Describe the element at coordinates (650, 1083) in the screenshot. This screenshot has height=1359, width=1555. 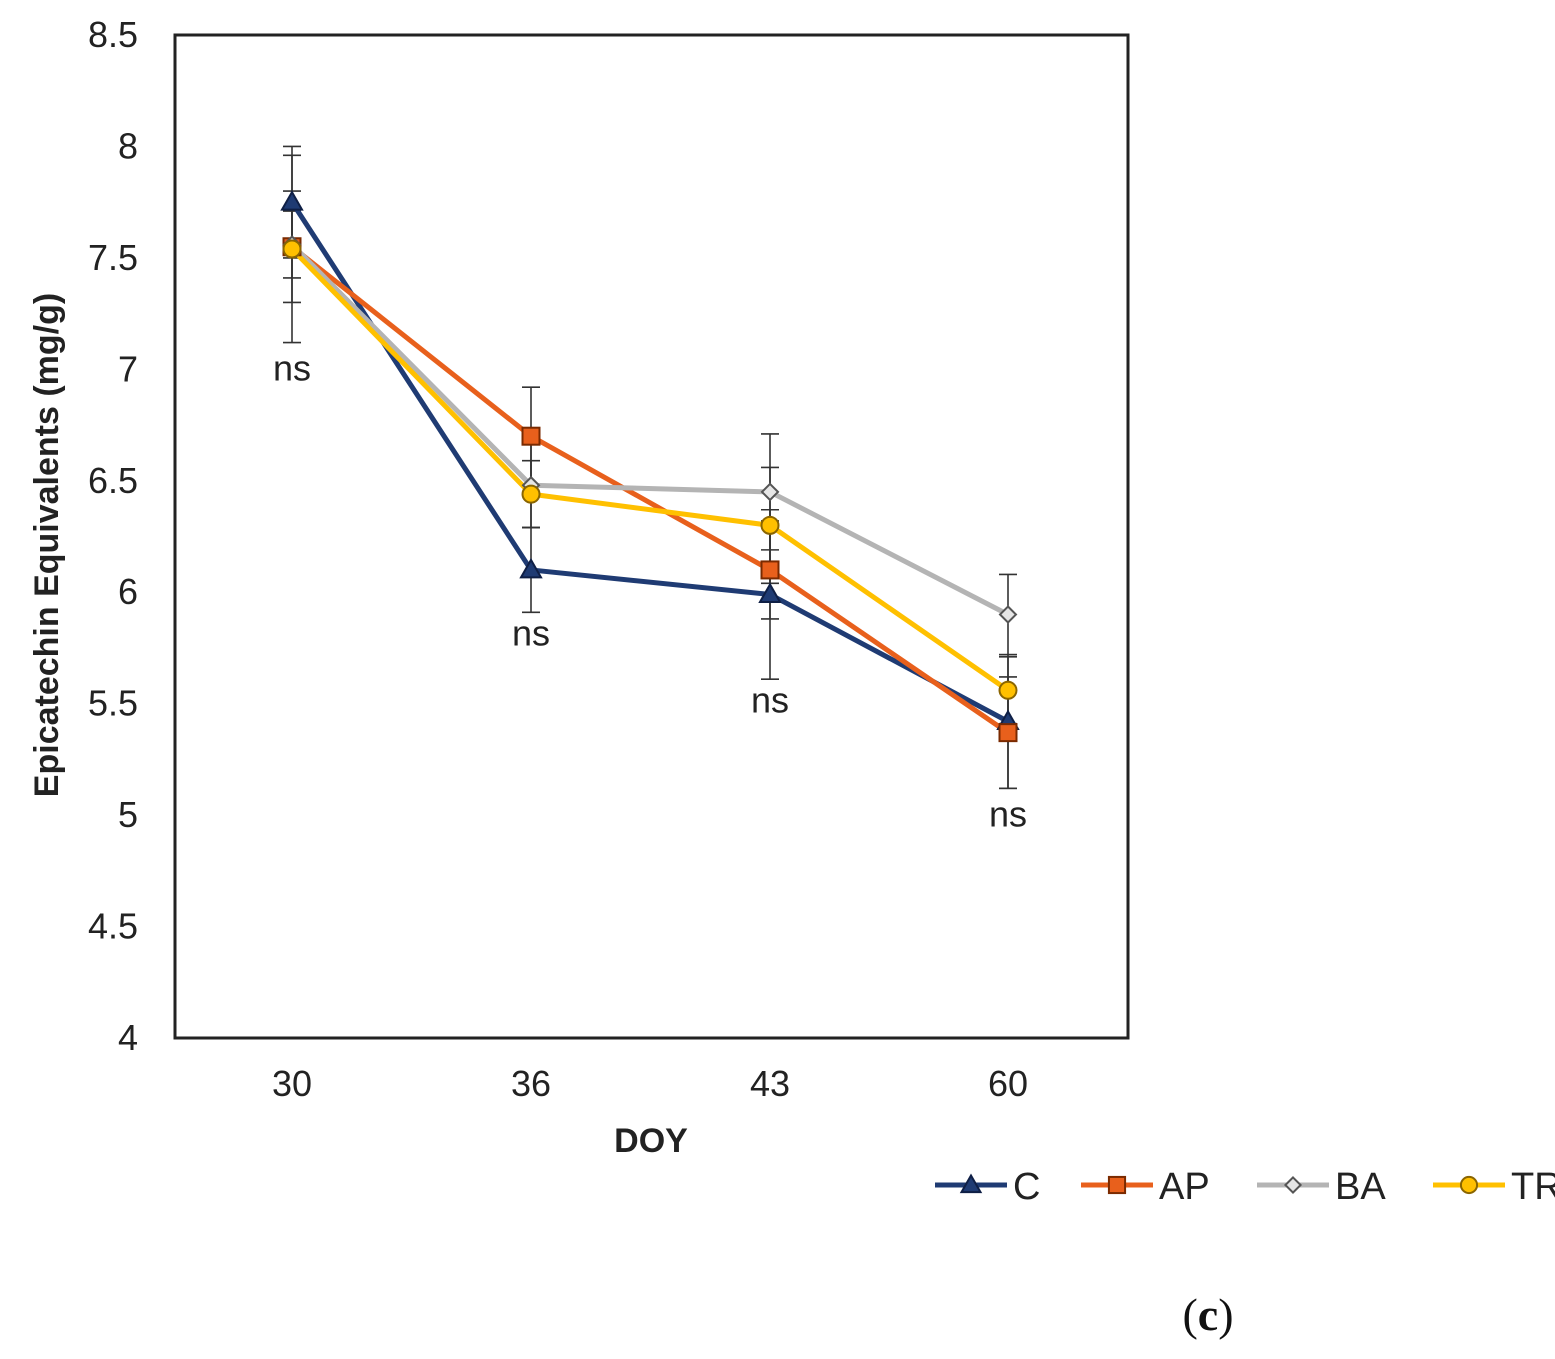
I see `x-axis-ticks: 30 36 43 60` at that location.